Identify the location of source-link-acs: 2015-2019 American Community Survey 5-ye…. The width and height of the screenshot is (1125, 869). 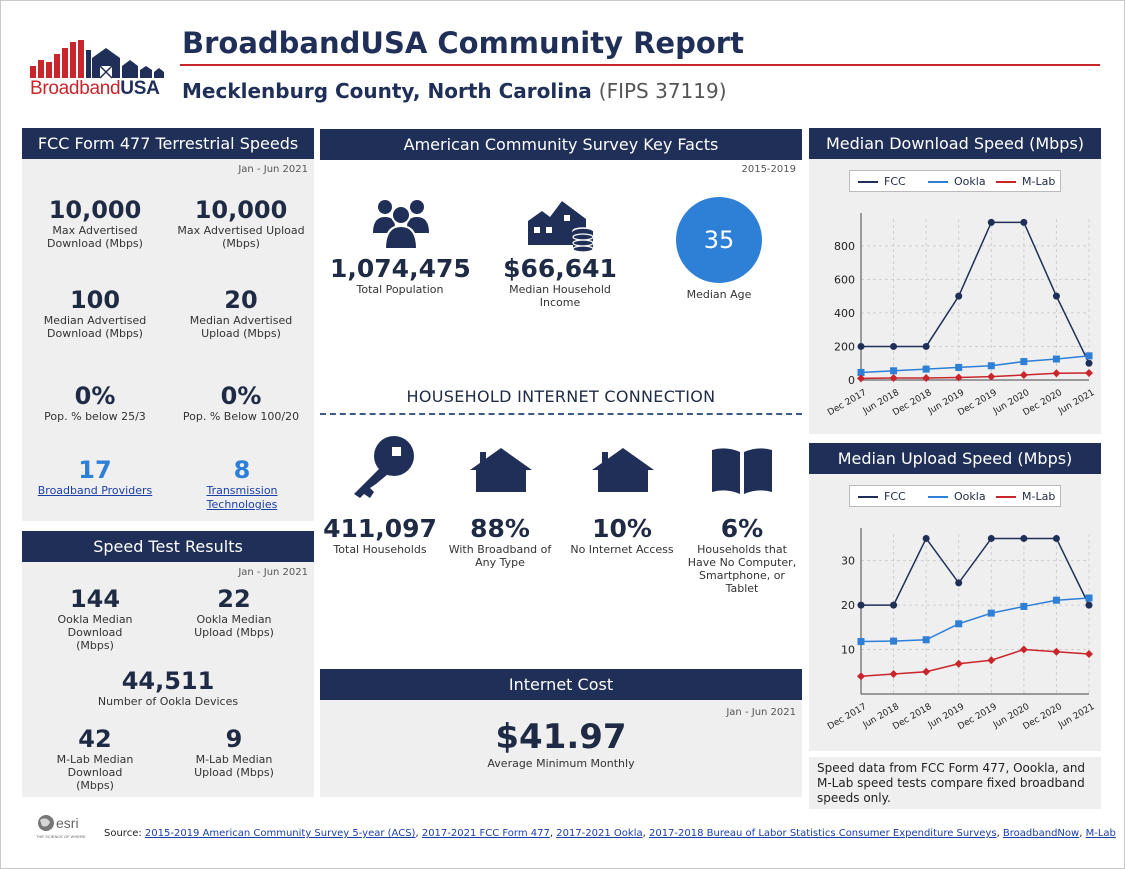
(280, 833).